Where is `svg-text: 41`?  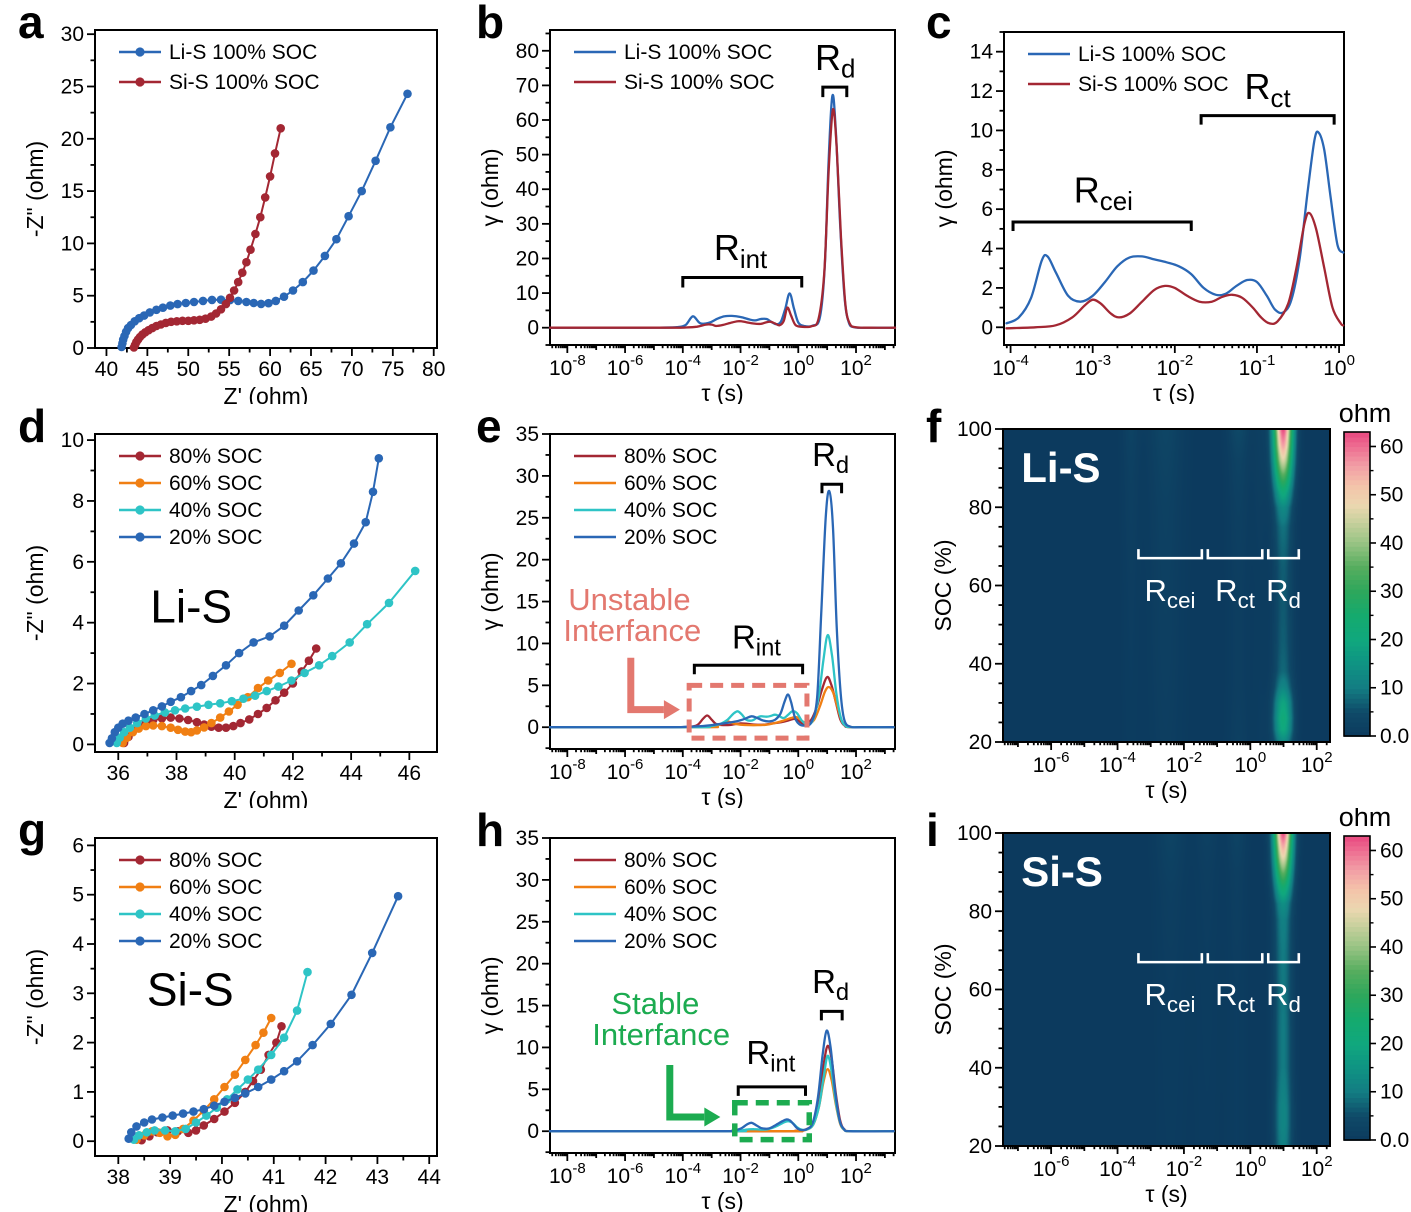
svg-text: 41 is located at coordinates (273, 1177).